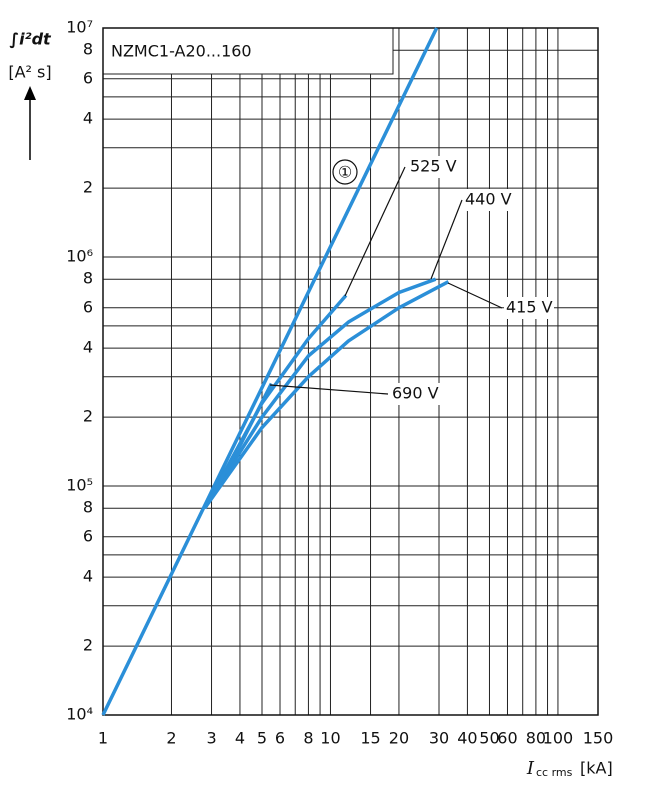  I want to click on series-label: 525 V, so click(433, 166).